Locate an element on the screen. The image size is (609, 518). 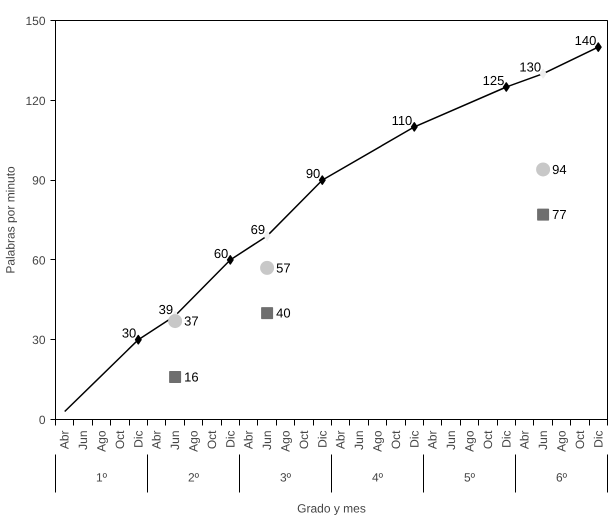
data-label: 125 is located at coordinates (493, 80).